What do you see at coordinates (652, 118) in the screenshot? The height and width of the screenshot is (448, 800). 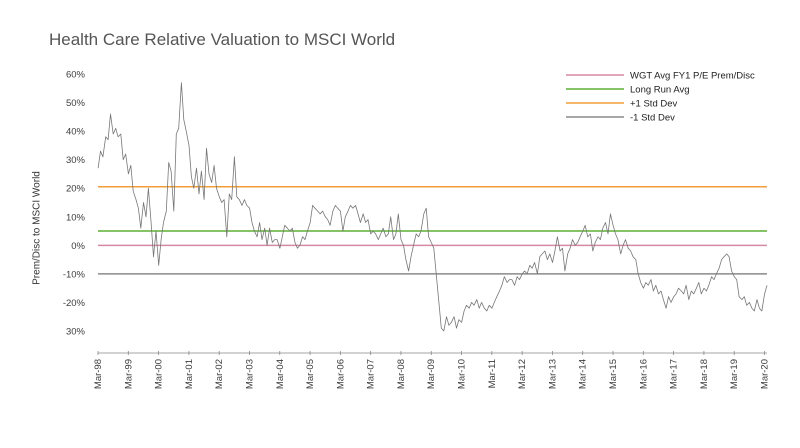 I see `legend-label: -1 Std Dev` at bounding box center [652, 118].